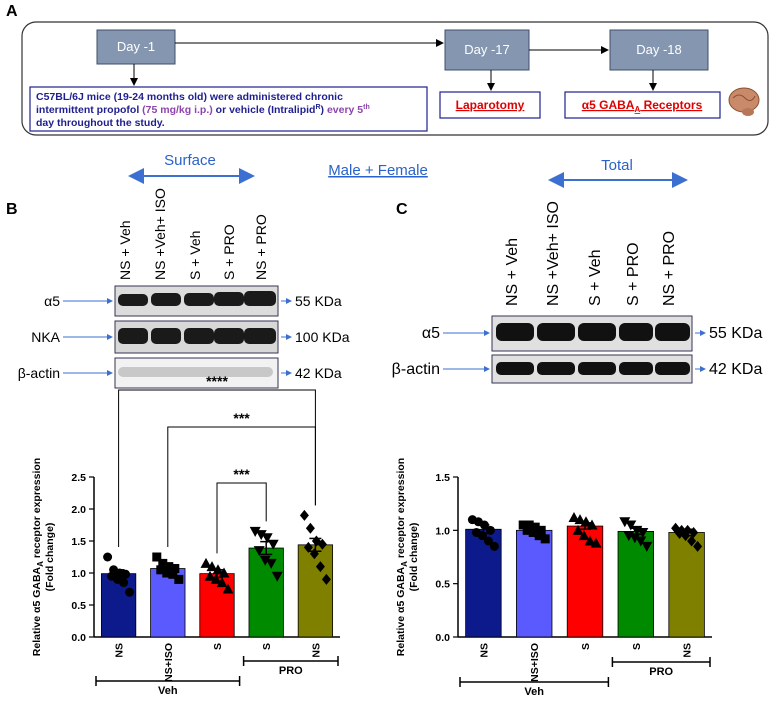 This screenshot has width=777, height=701. What do you see at coordinates (442, 531) in the screenshot?
I see `y-tick-label: 1.0` at bounding box center [442, 531].